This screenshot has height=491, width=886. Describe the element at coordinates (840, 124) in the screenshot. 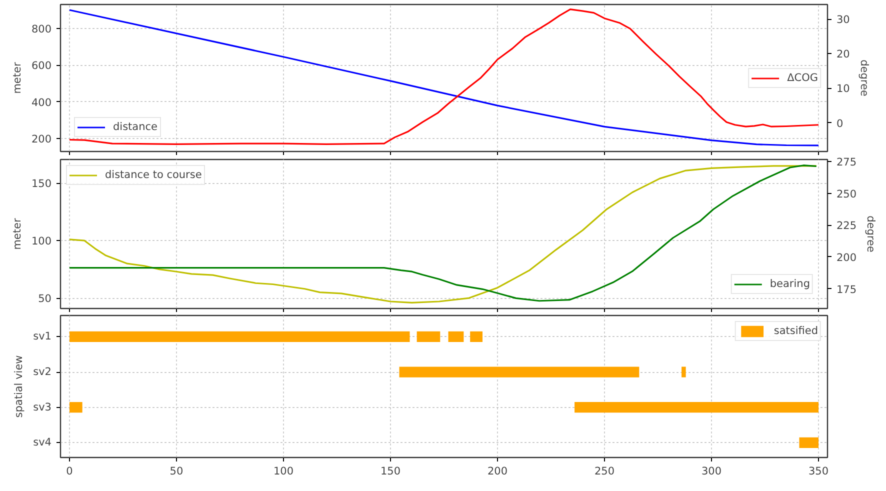

I see `y2-tick-label: 0` at that location.